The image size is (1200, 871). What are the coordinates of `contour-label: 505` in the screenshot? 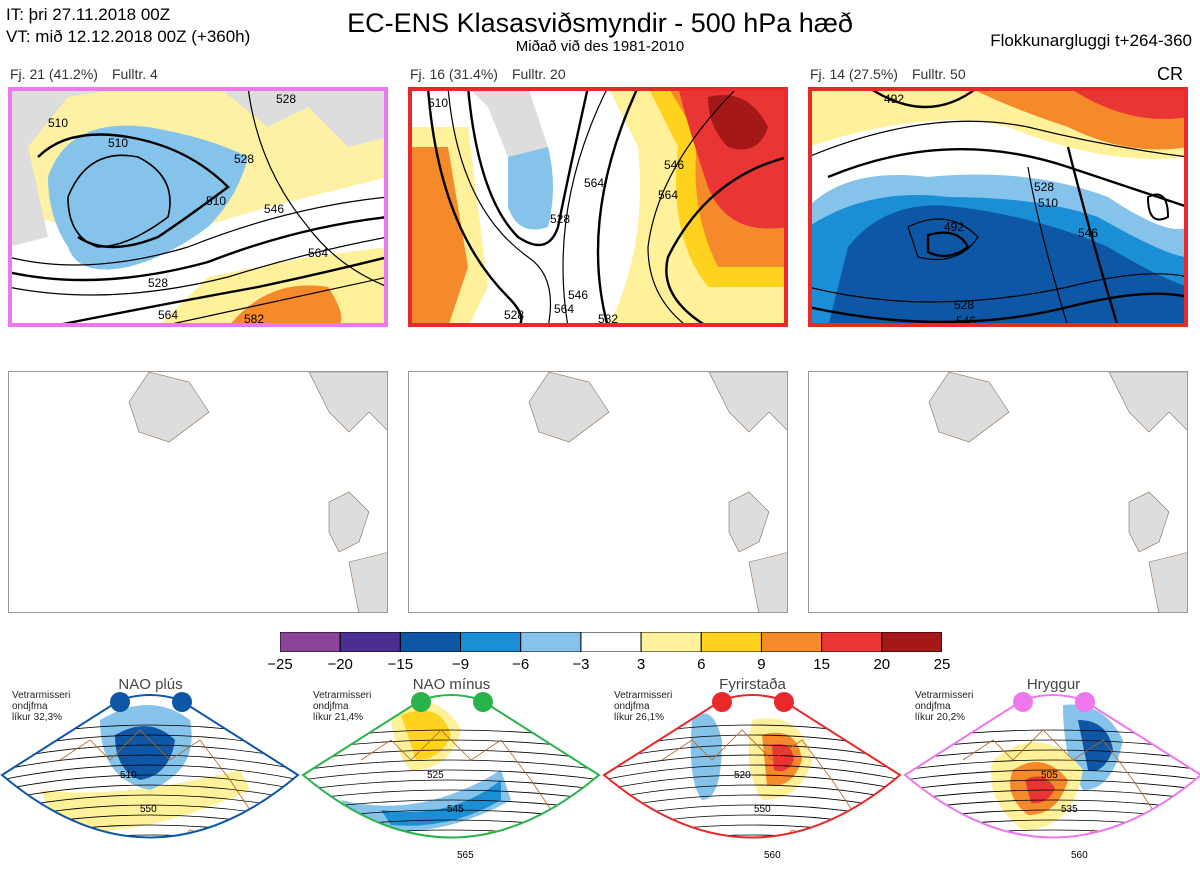 It's located at (1049, 775).